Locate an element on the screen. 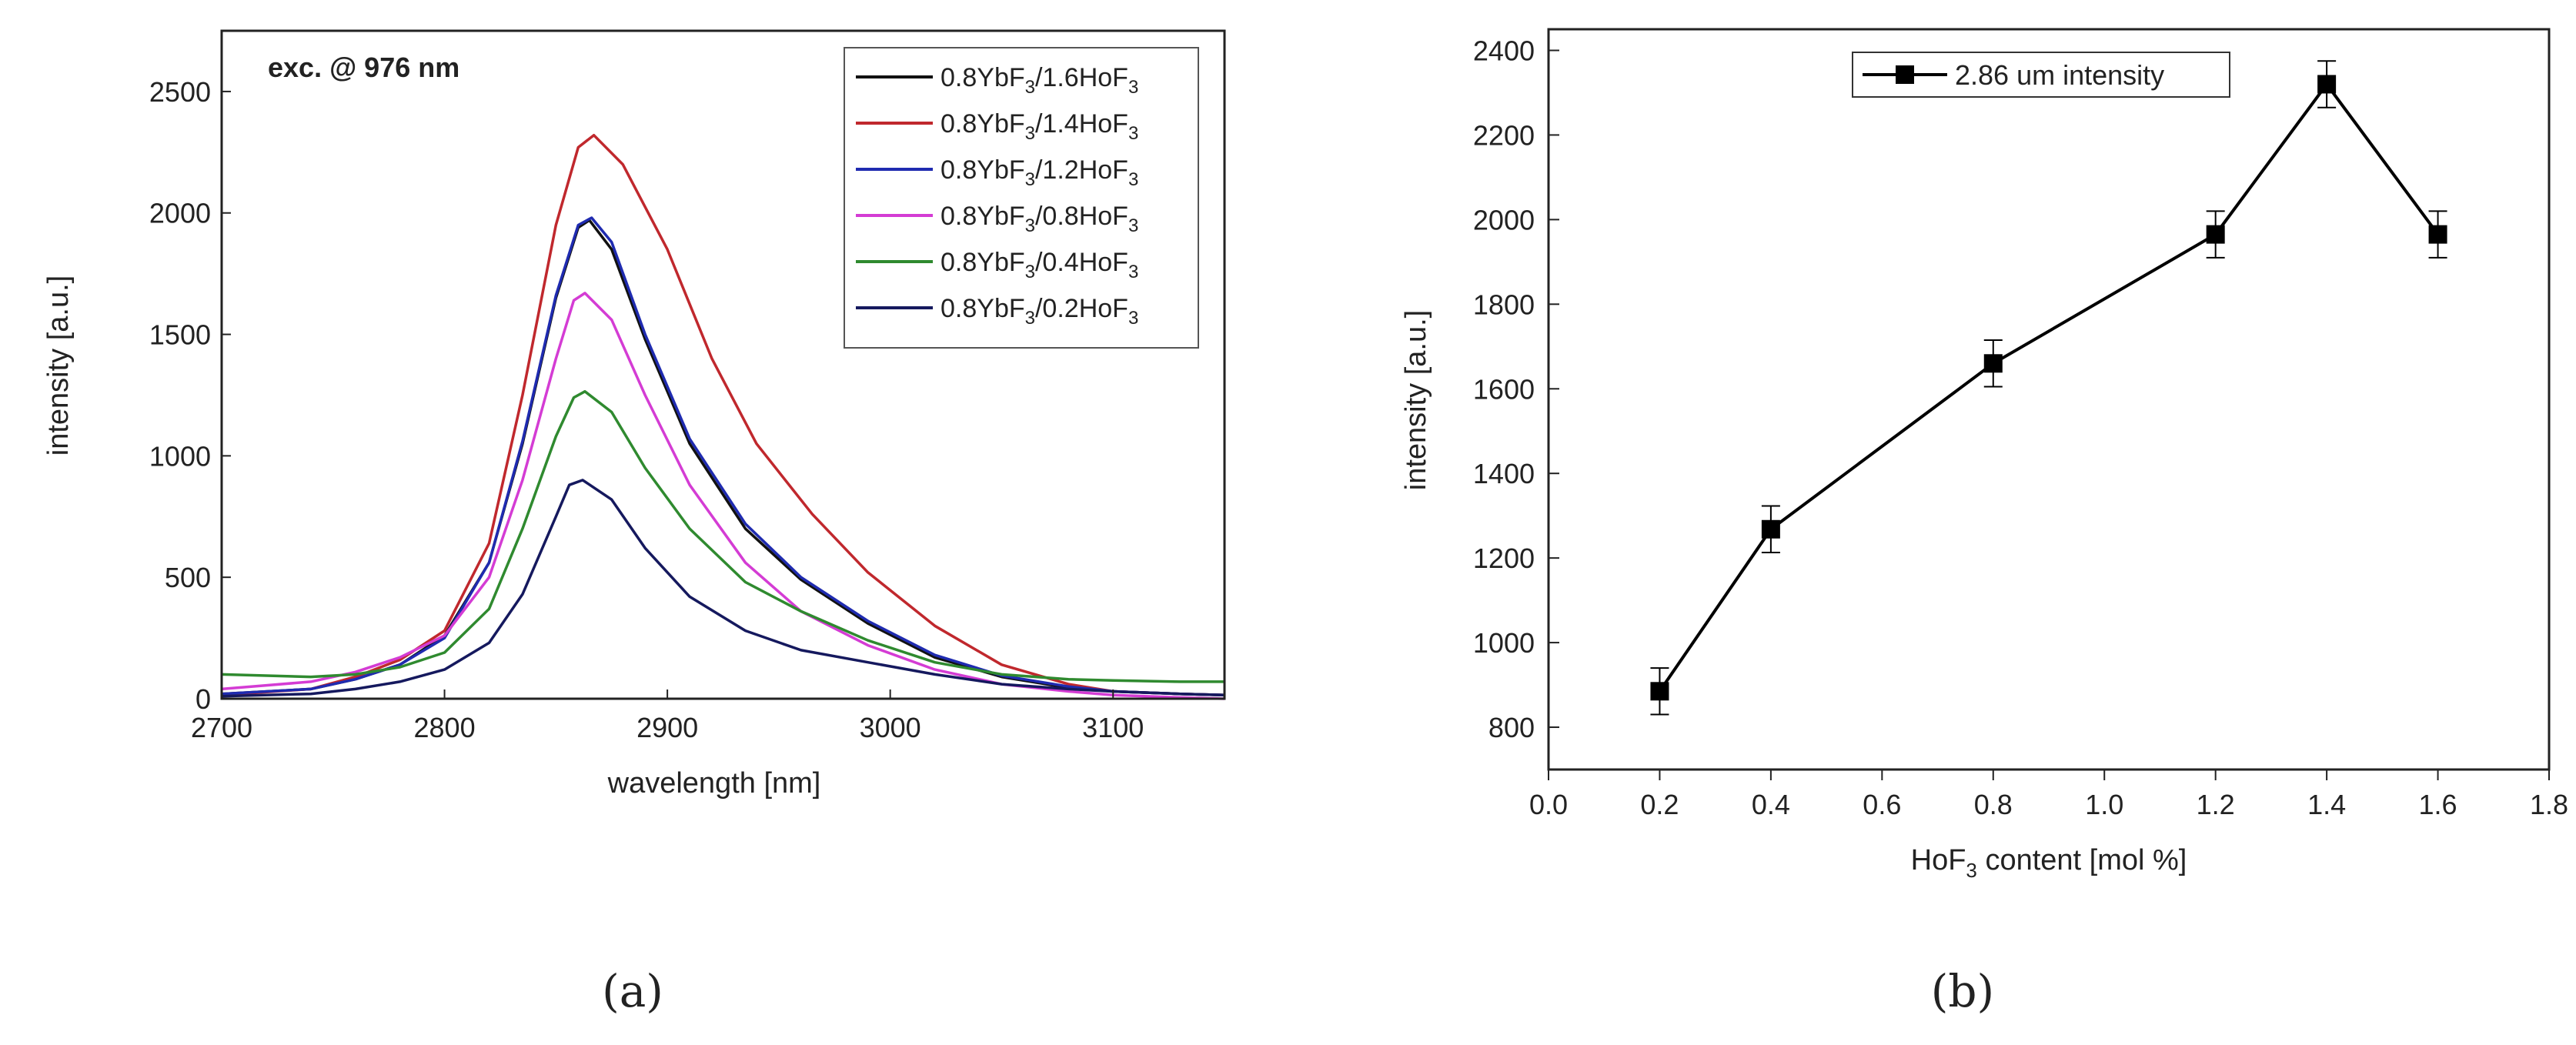  x-tick-label-a: 2800 is located at coordinates (445, 727).